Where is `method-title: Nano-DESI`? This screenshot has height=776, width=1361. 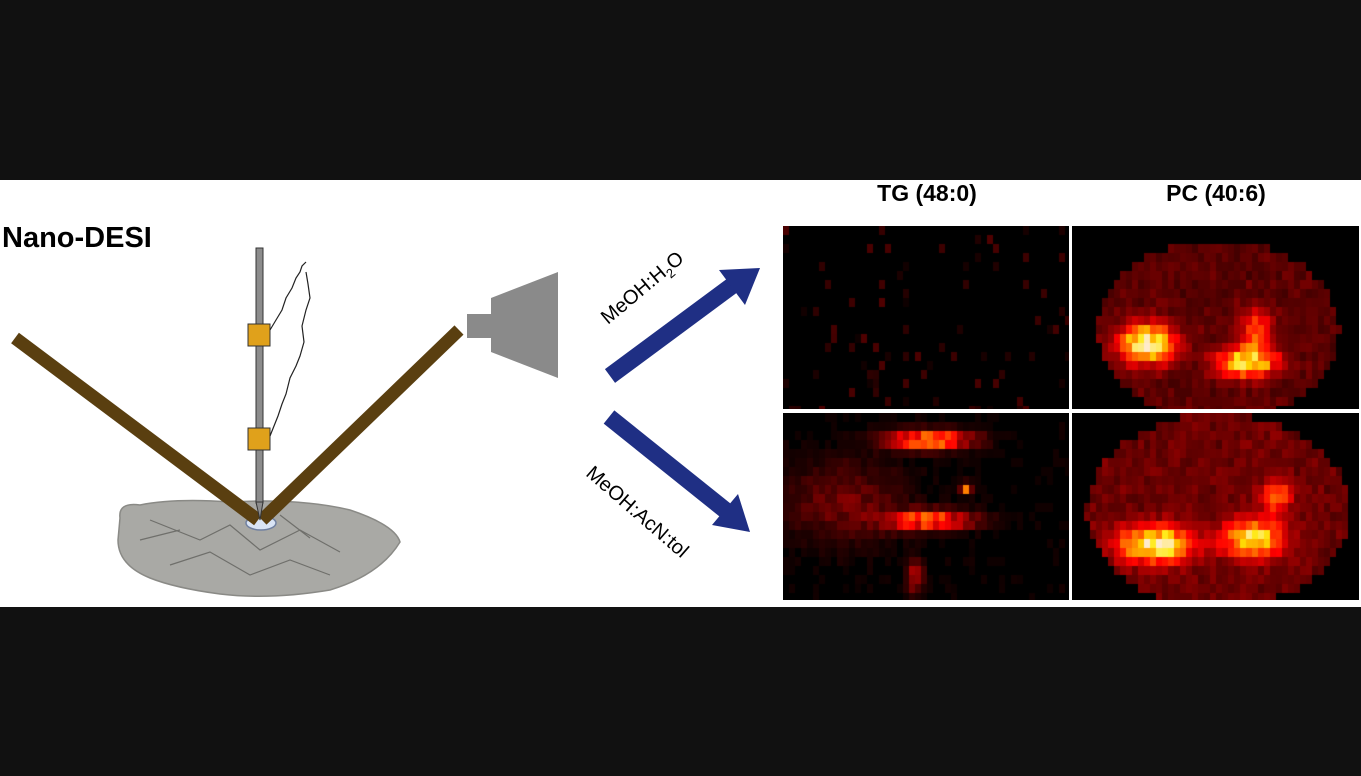 method-title: Nano-DESI is located at coordinates (77, 238).